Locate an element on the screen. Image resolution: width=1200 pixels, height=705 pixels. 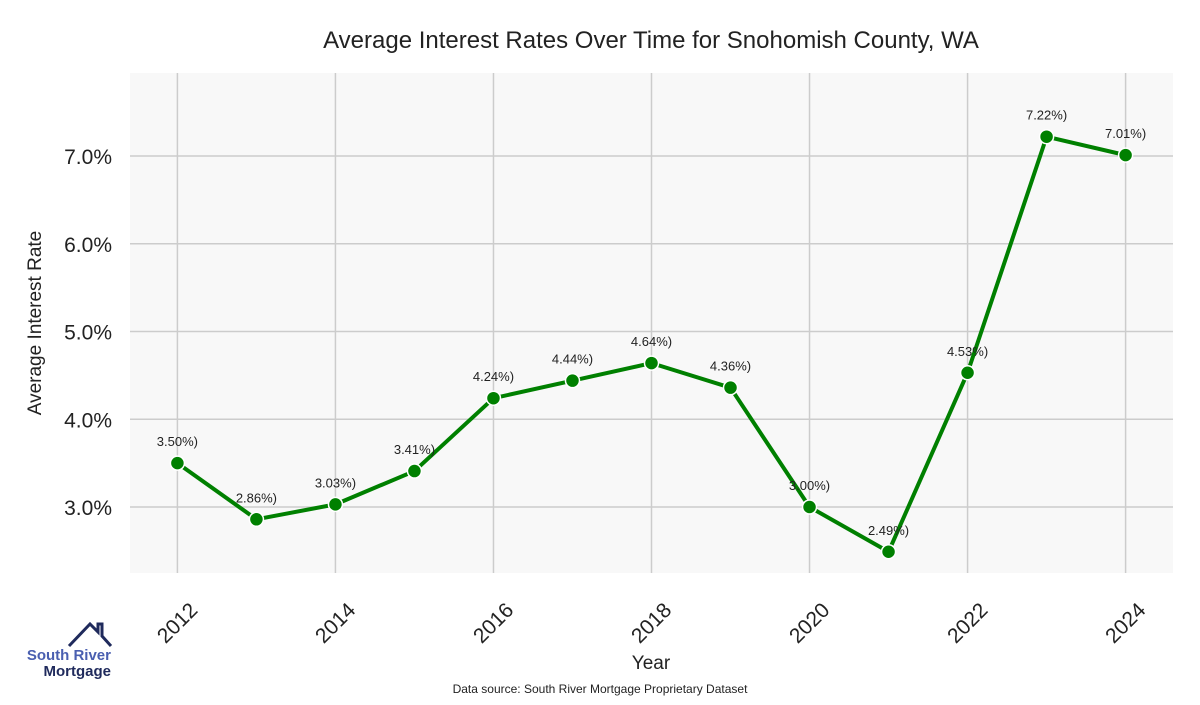
x-axis-label: Year is located at coordinates (651, 663).